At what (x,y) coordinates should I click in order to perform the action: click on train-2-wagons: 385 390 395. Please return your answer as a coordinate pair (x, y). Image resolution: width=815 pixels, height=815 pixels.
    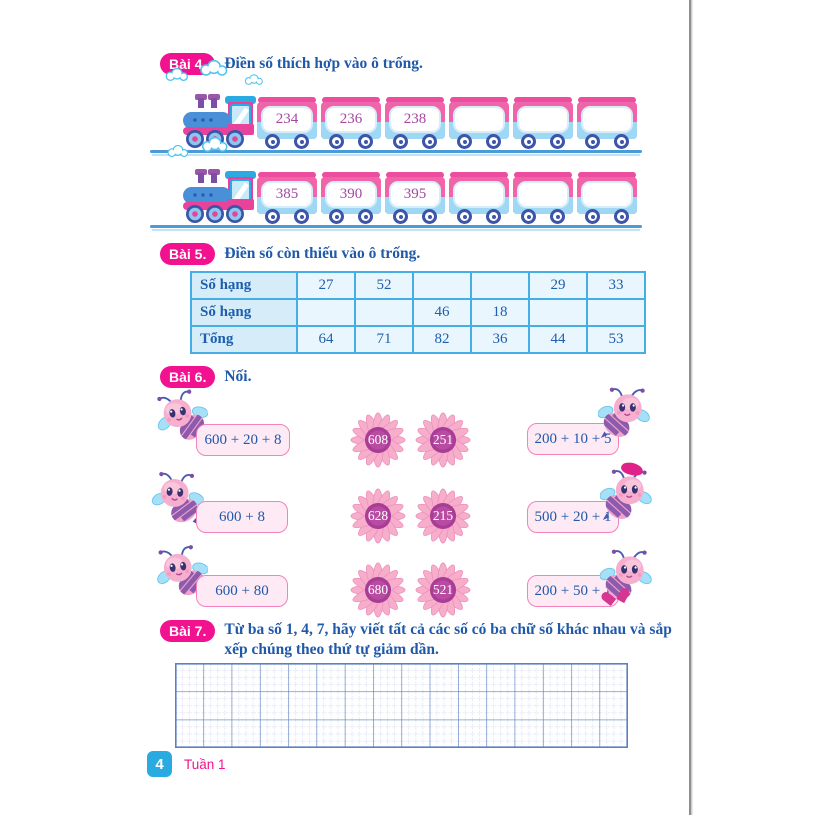
    Looking at the image, I should click on (447, 198).